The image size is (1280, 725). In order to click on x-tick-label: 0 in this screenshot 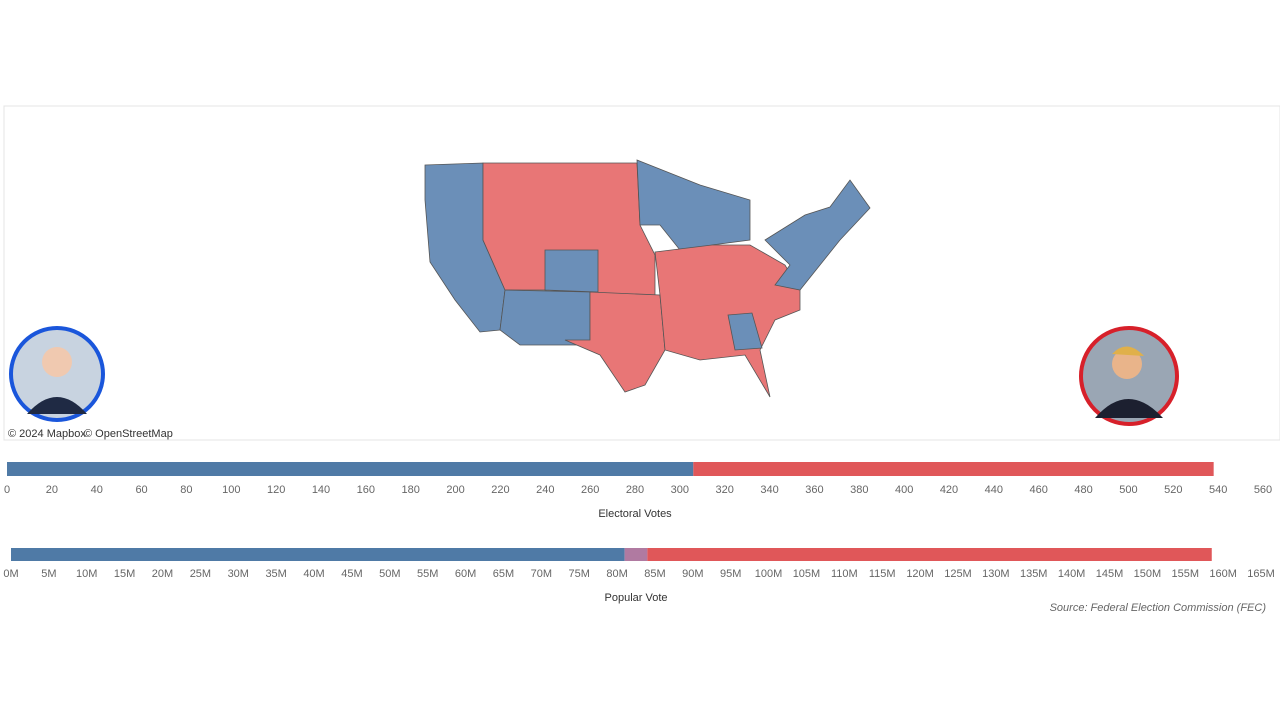, I will do `click(7, 490)`.